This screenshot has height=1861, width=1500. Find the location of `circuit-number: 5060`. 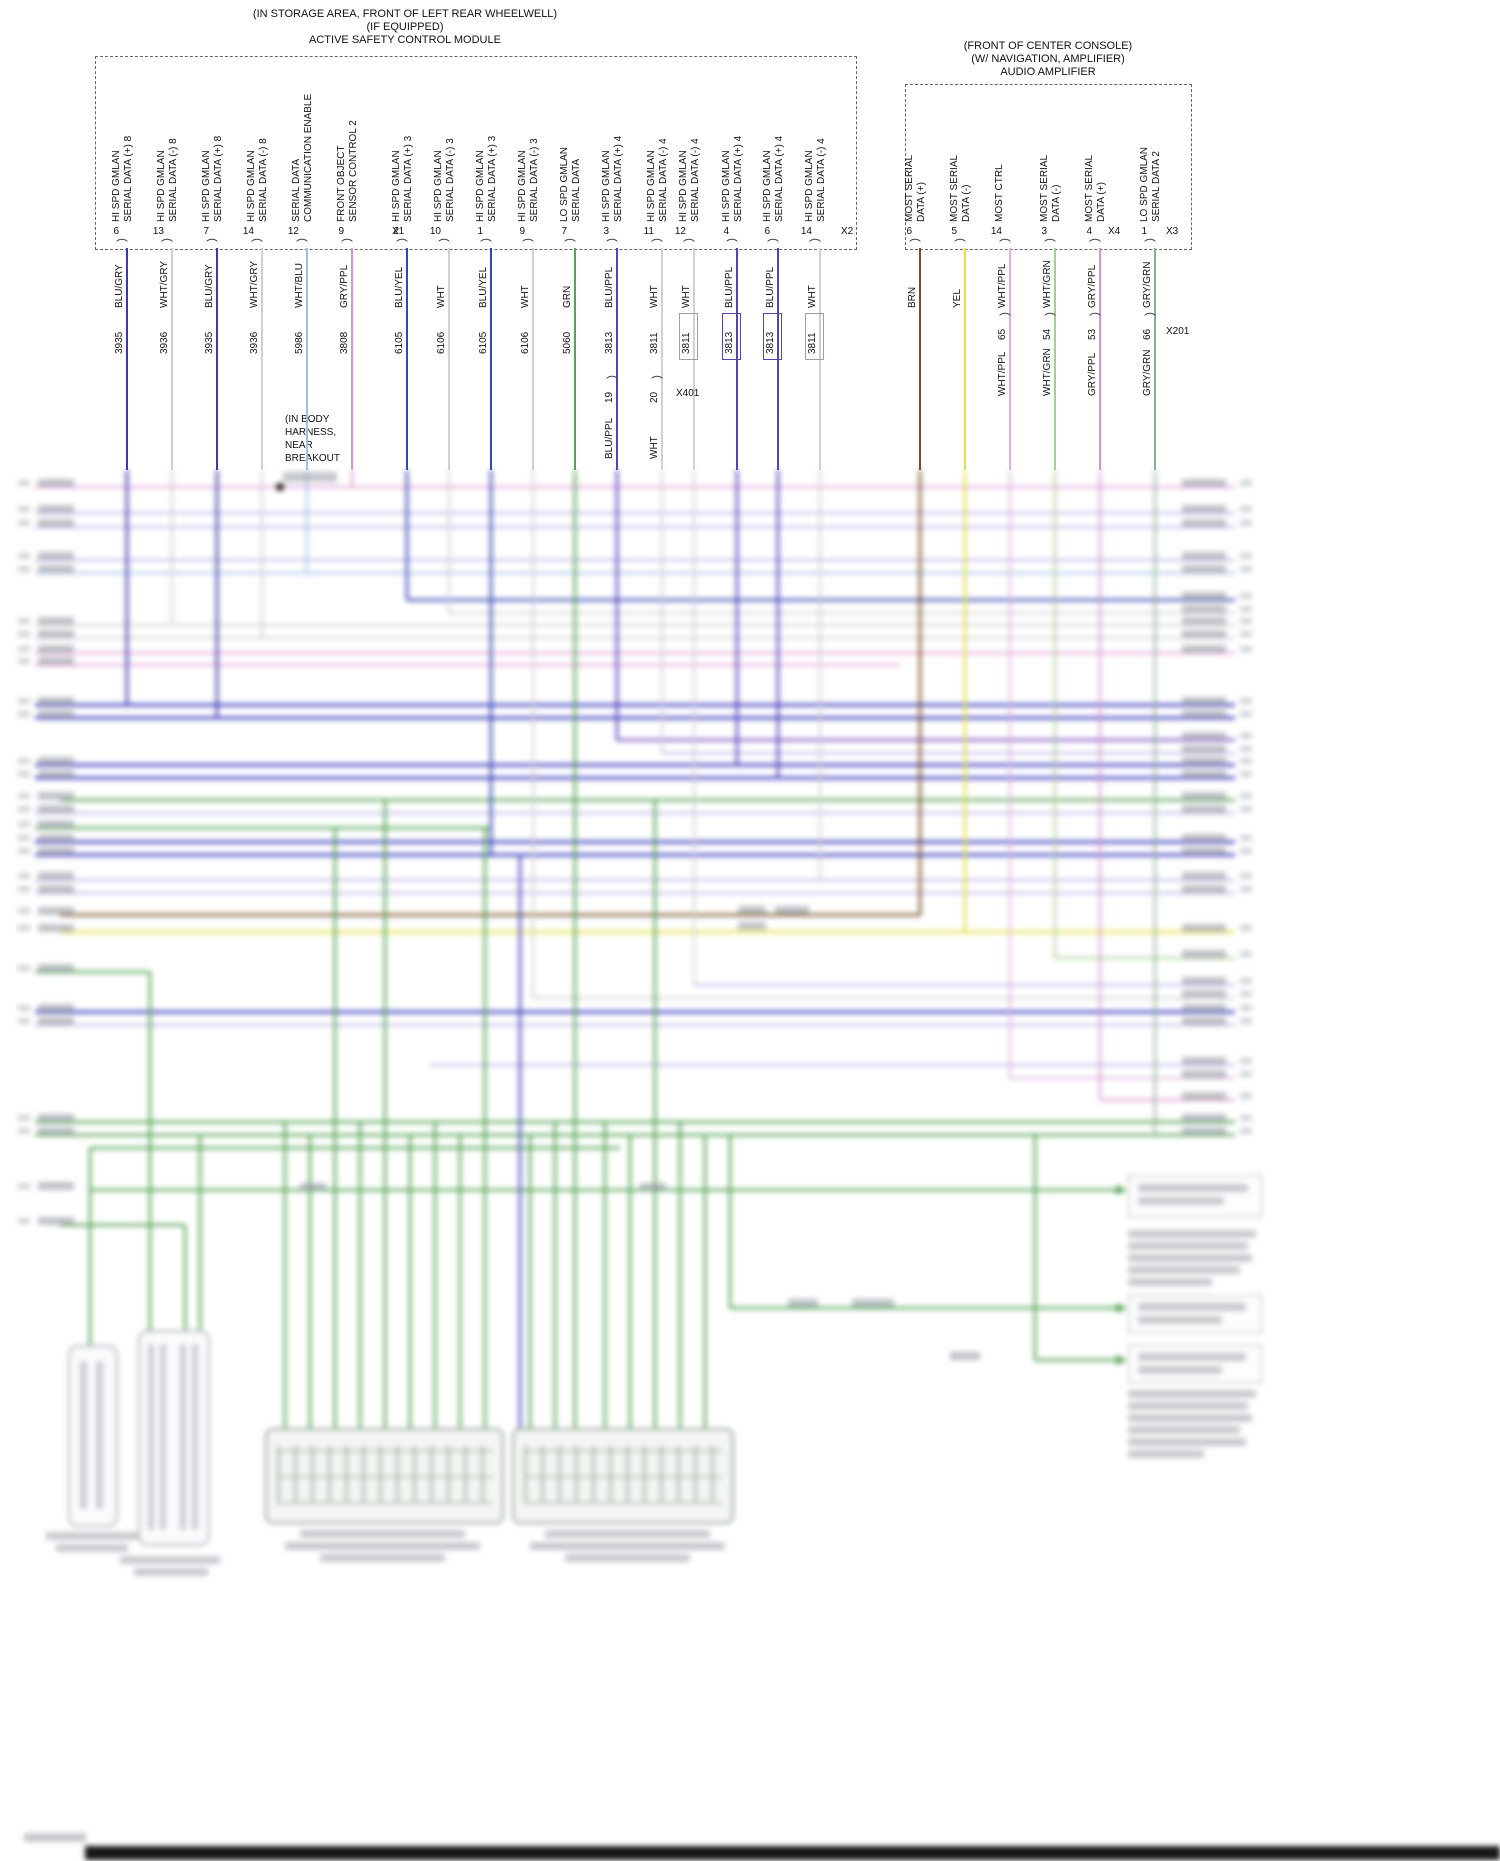

circuit-number: 5060 is located at coordinates (567, 342).